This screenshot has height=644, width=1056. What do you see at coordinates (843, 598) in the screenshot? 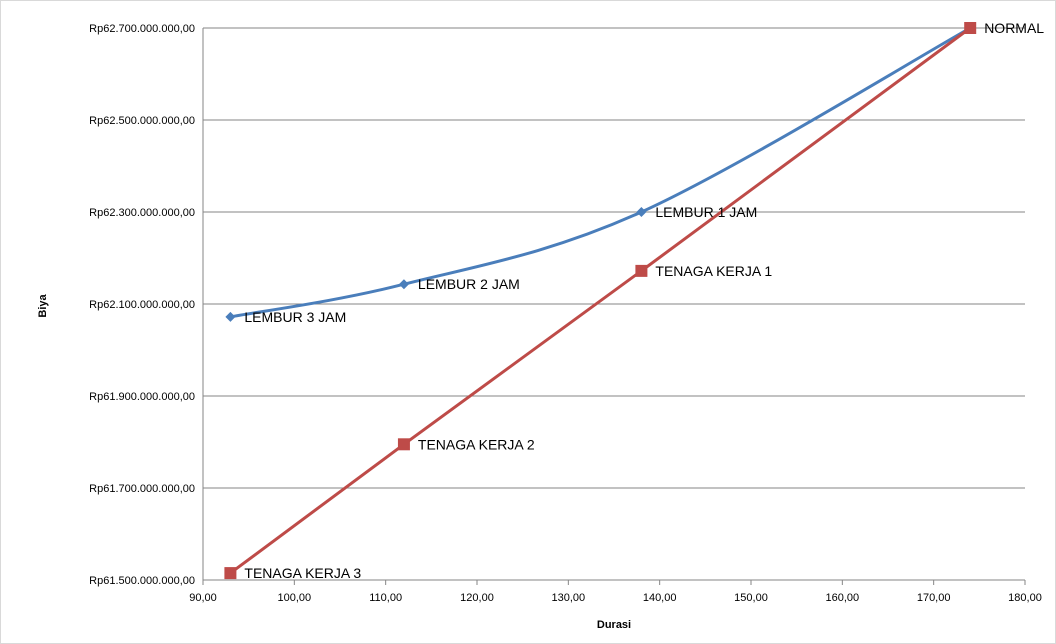
I see `x-tick-label: 160,00` at bounding box center [843, 598].